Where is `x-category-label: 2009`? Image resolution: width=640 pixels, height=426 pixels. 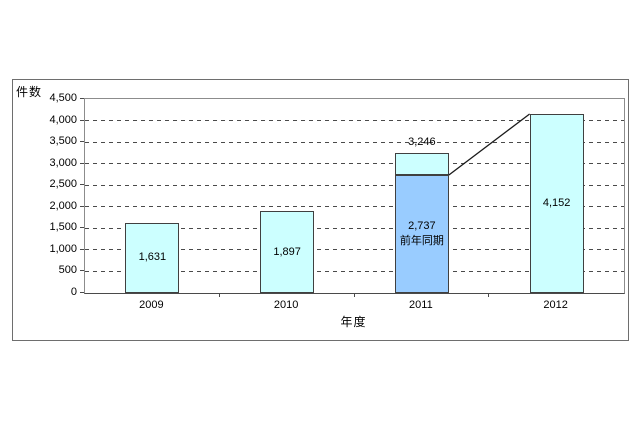
x-category-label: 2009 is located at coordinates (151, 305).